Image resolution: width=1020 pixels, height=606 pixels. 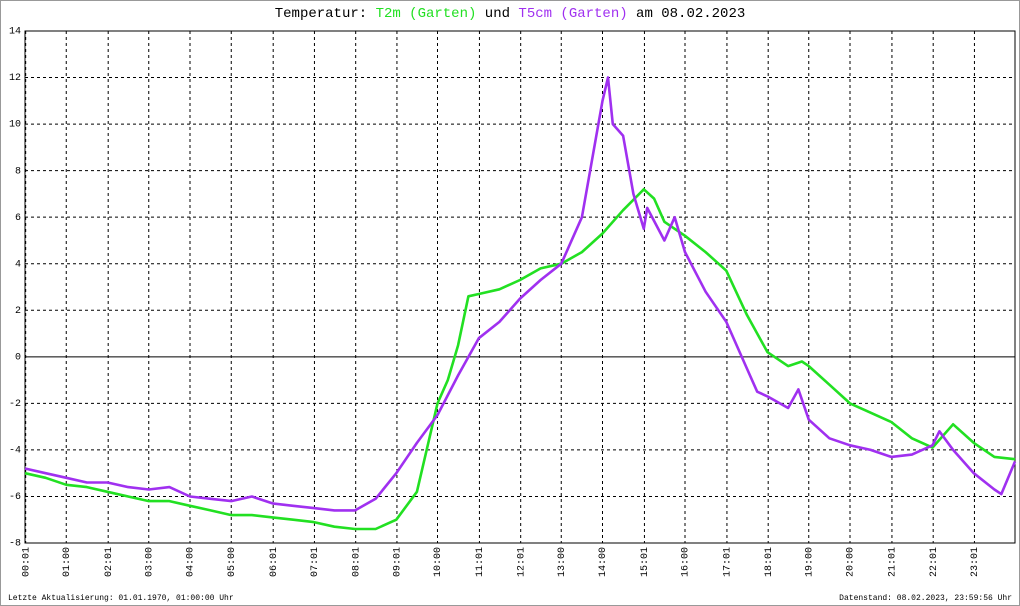 I want to click on y-tick-label: -6, so click(x=15, y=497).